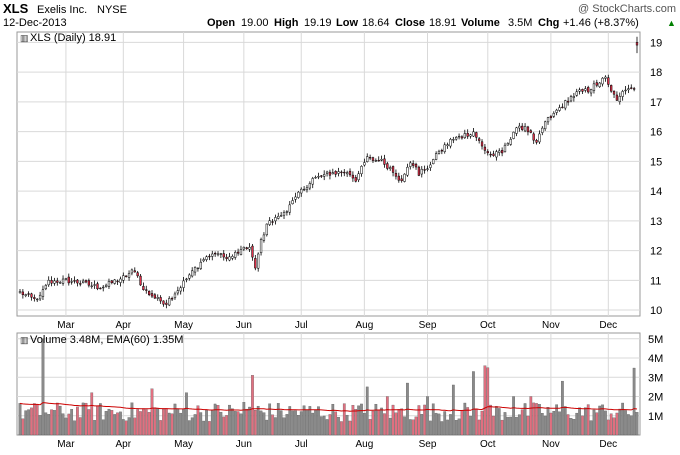 This screenshot has width=680, height=455. I want to click on low-label: Low, so click(347, 23).